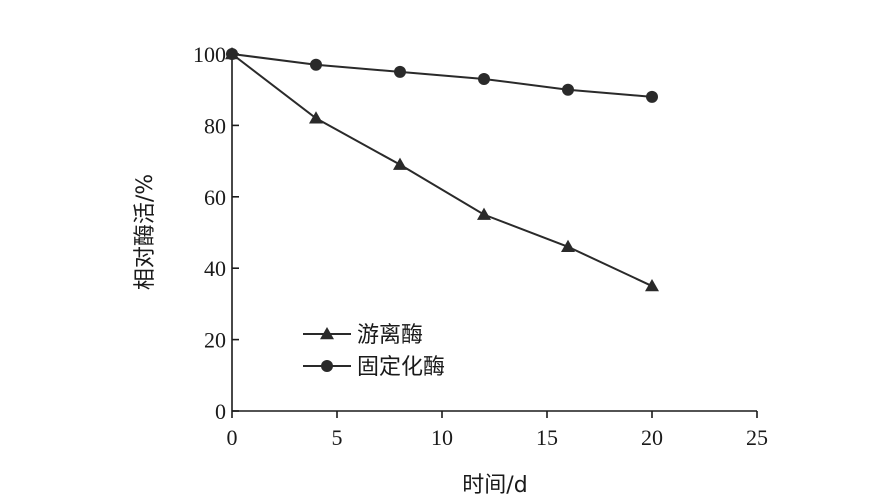 The height and width of the screenshot is (500, 891). Describe the element at coordinates (497, 430) in the screenshot. I see `x-ticks: 0 5 10 15 20 25` at that location.